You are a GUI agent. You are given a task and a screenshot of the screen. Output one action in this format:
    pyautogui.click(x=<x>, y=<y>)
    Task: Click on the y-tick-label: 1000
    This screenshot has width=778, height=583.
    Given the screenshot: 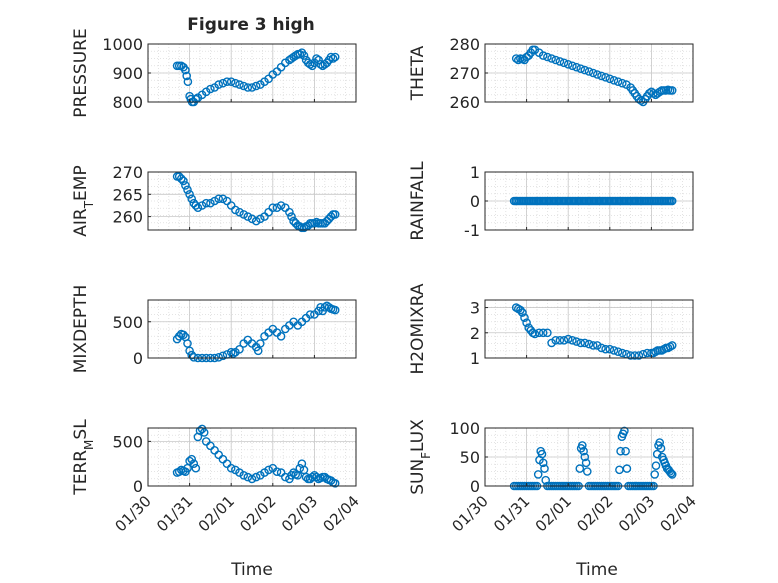 What is the action you would take?
    pyautogui.click(x=122, y=44)
    